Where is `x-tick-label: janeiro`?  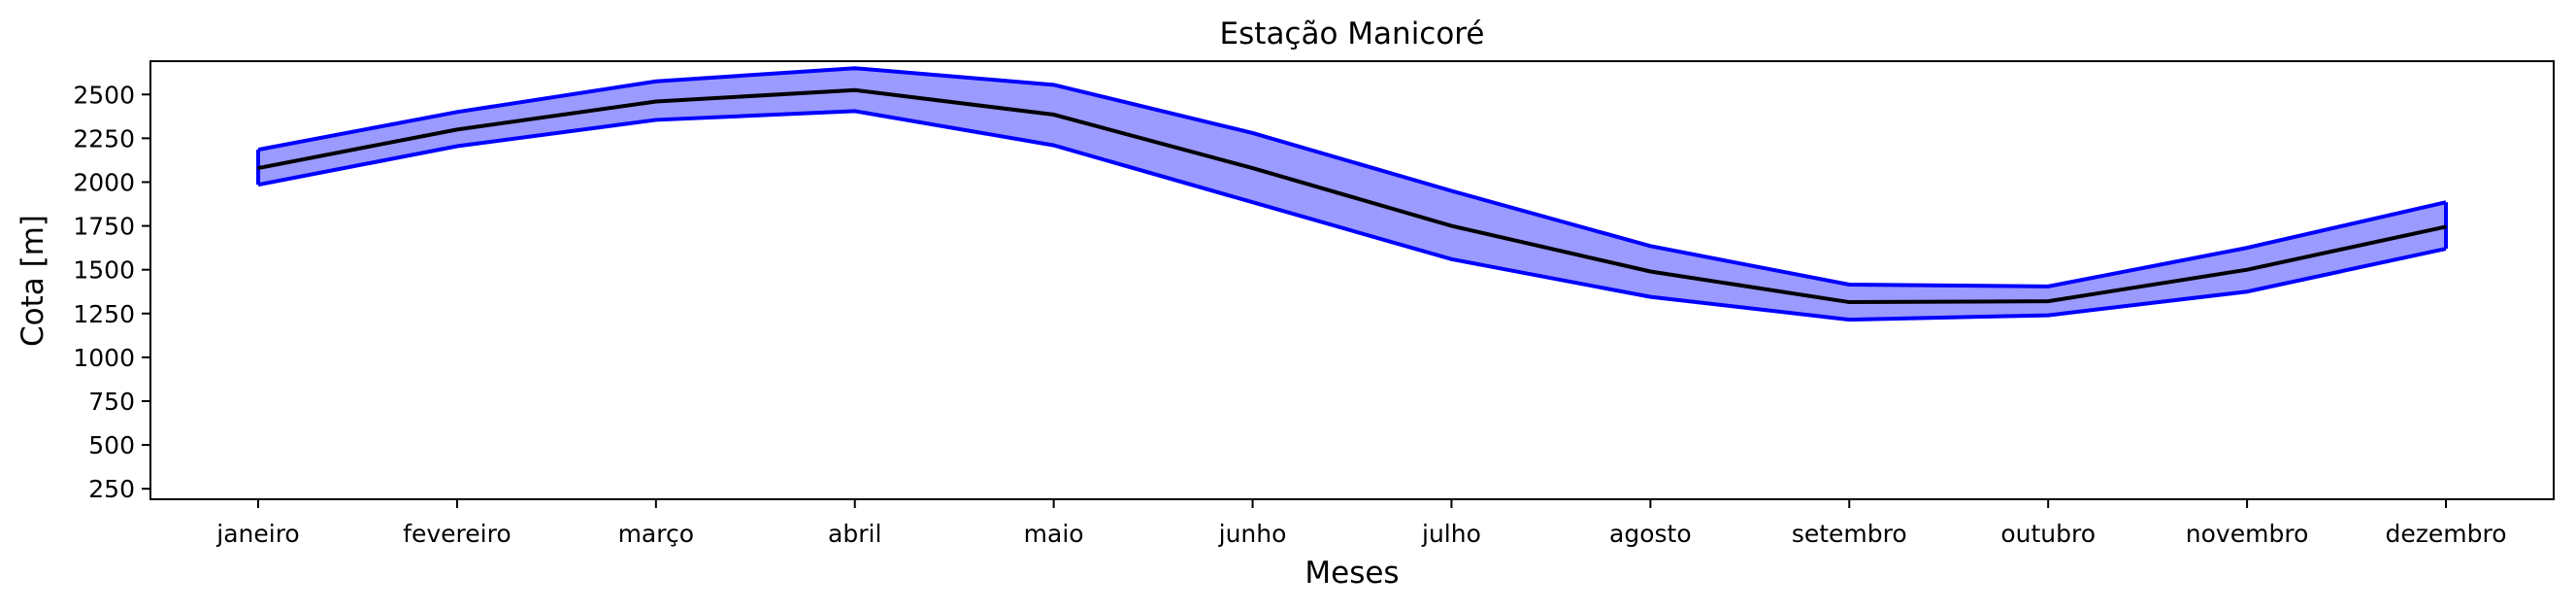
x-tick-label: janeiro is located at coordinates (257, 534).